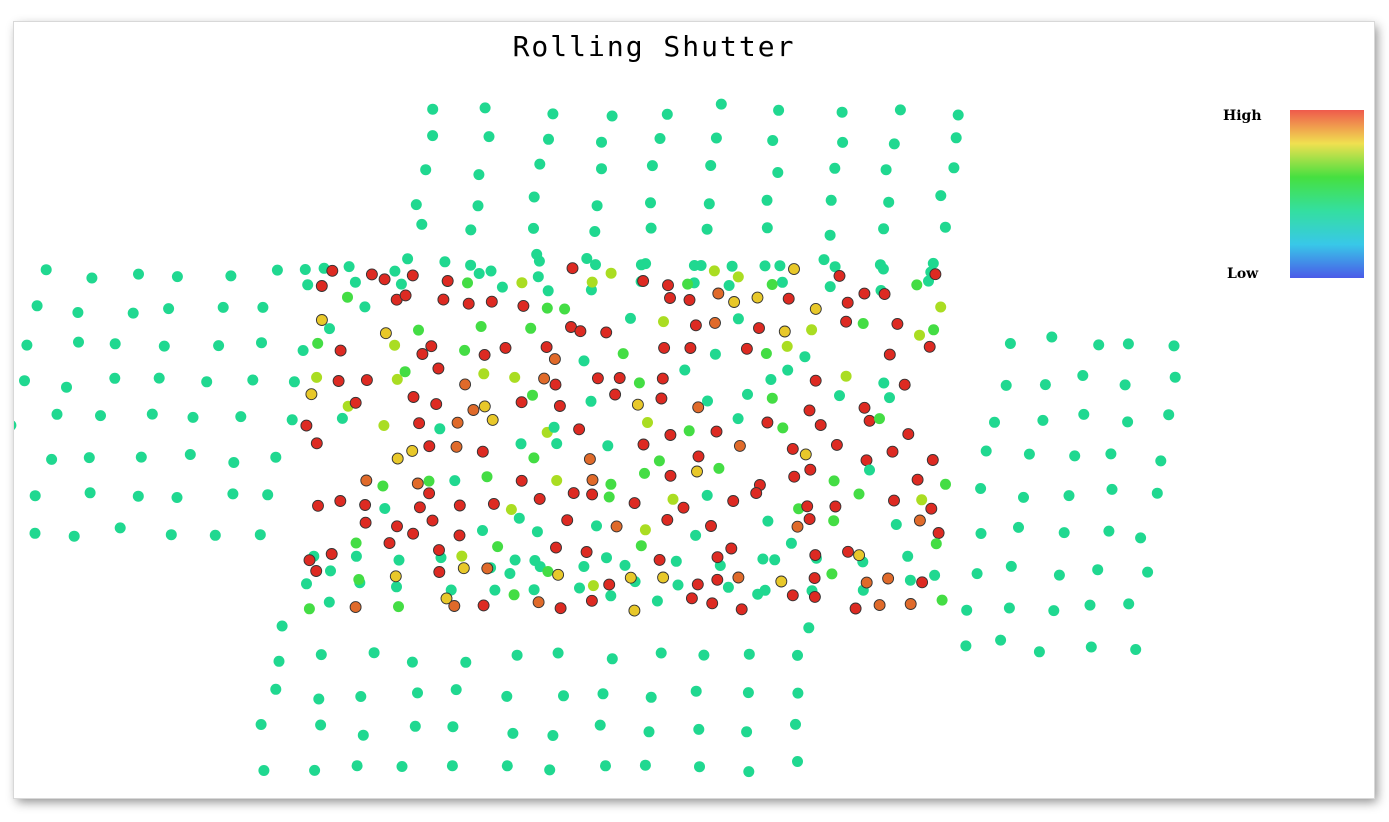  I want to click on chart-title: Rolling Shutter, so click(654, 46).